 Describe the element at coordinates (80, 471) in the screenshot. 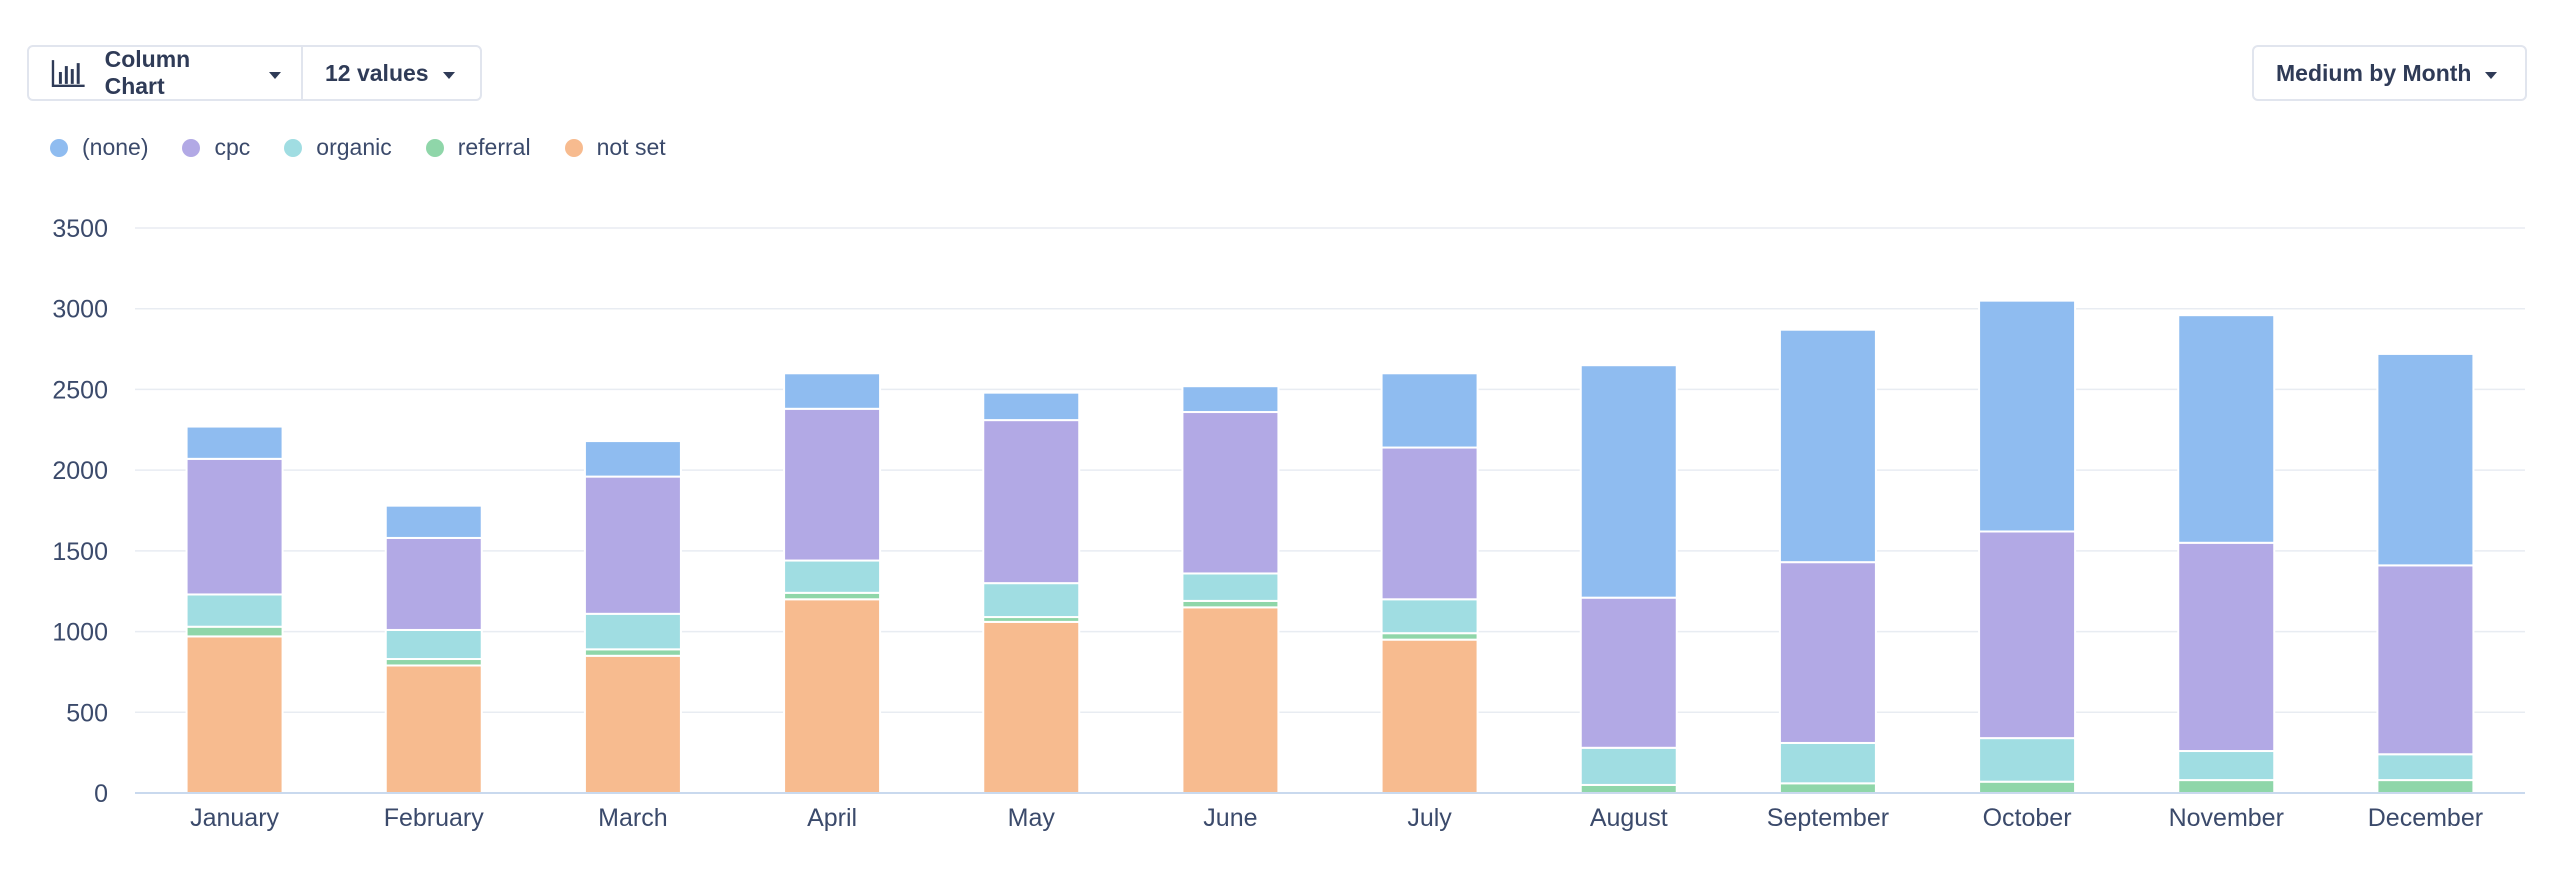

I see `y-tick-label: 2000` at that location.